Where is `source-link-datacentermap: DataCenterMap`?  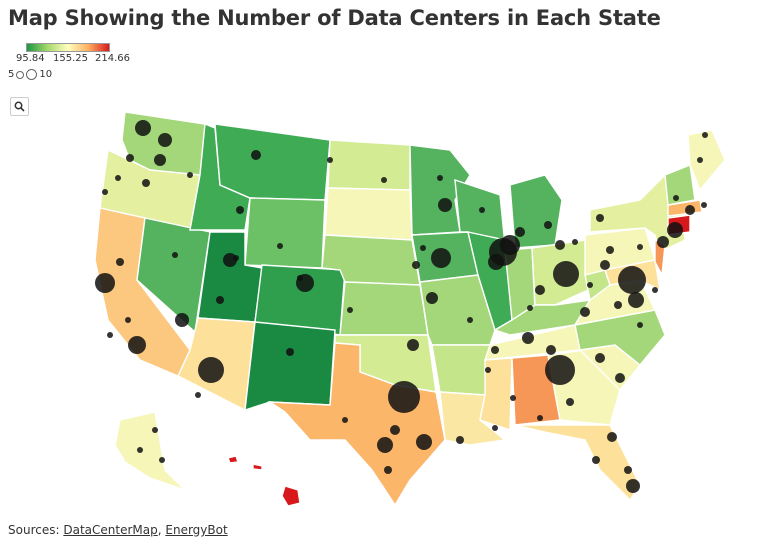
source-link-datacentermap: DataCenterMap is located at coordinates (110, 530).